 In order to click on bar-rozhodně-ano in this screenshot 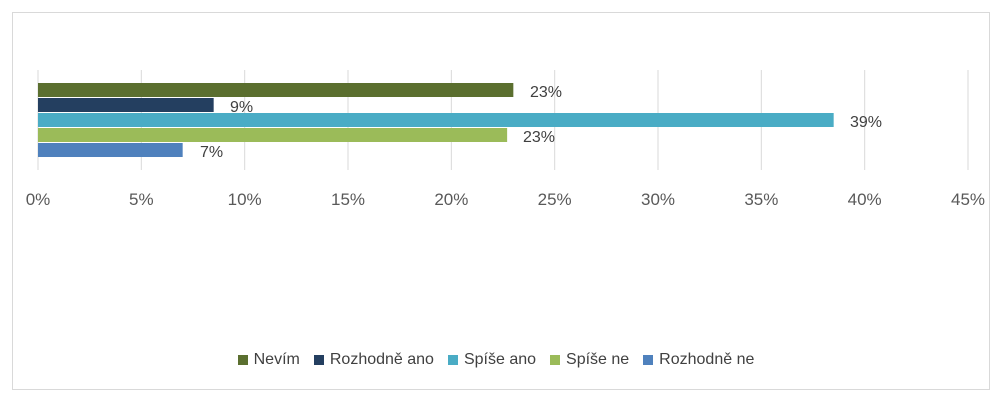, I will do `click(126, 105)`.